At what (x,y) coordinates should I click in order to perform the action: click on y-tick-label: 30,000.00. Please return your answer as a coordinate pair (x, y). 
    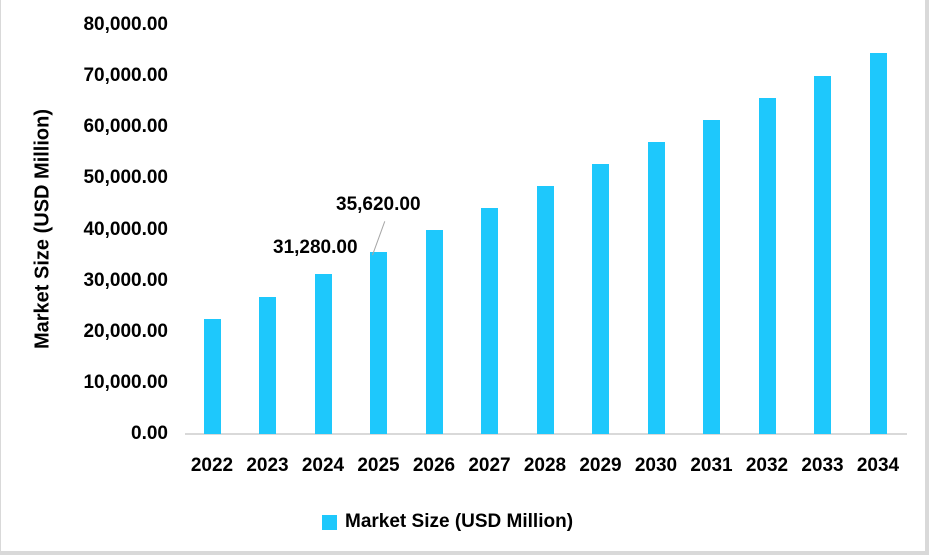
    Looking at the image, I should click on (125, 280).